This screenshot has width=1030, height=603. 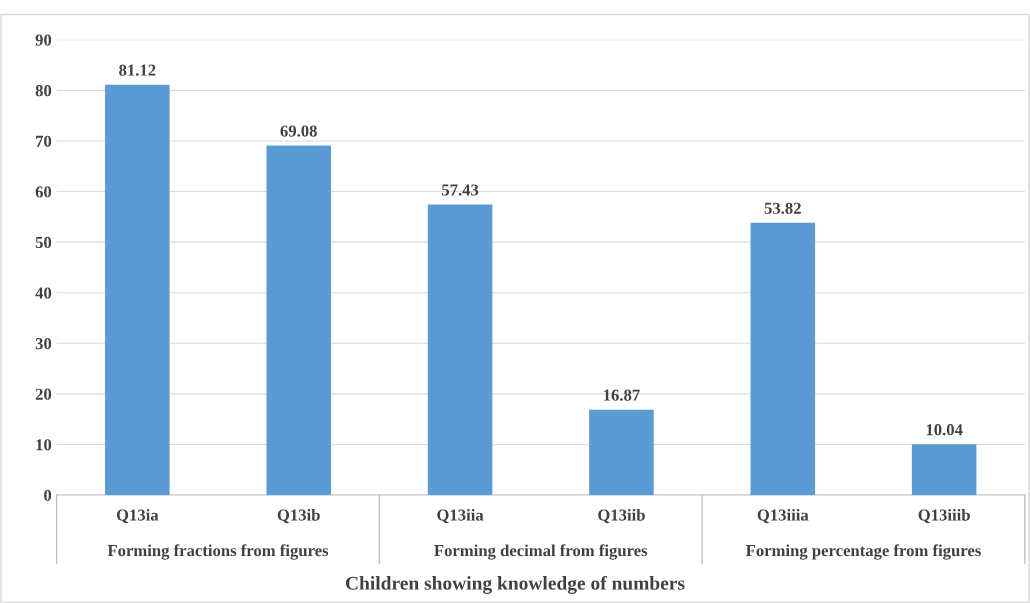 I want to click on y-tick-label: 70, so click(x=44, y=141).